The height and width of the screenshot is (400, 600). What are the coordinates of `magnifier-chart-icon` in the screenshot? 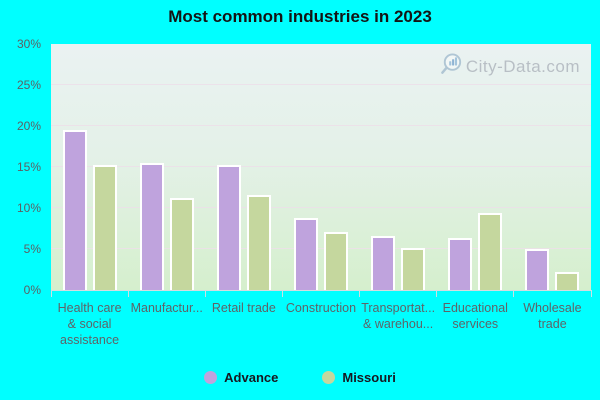 It's located at (451, 67).